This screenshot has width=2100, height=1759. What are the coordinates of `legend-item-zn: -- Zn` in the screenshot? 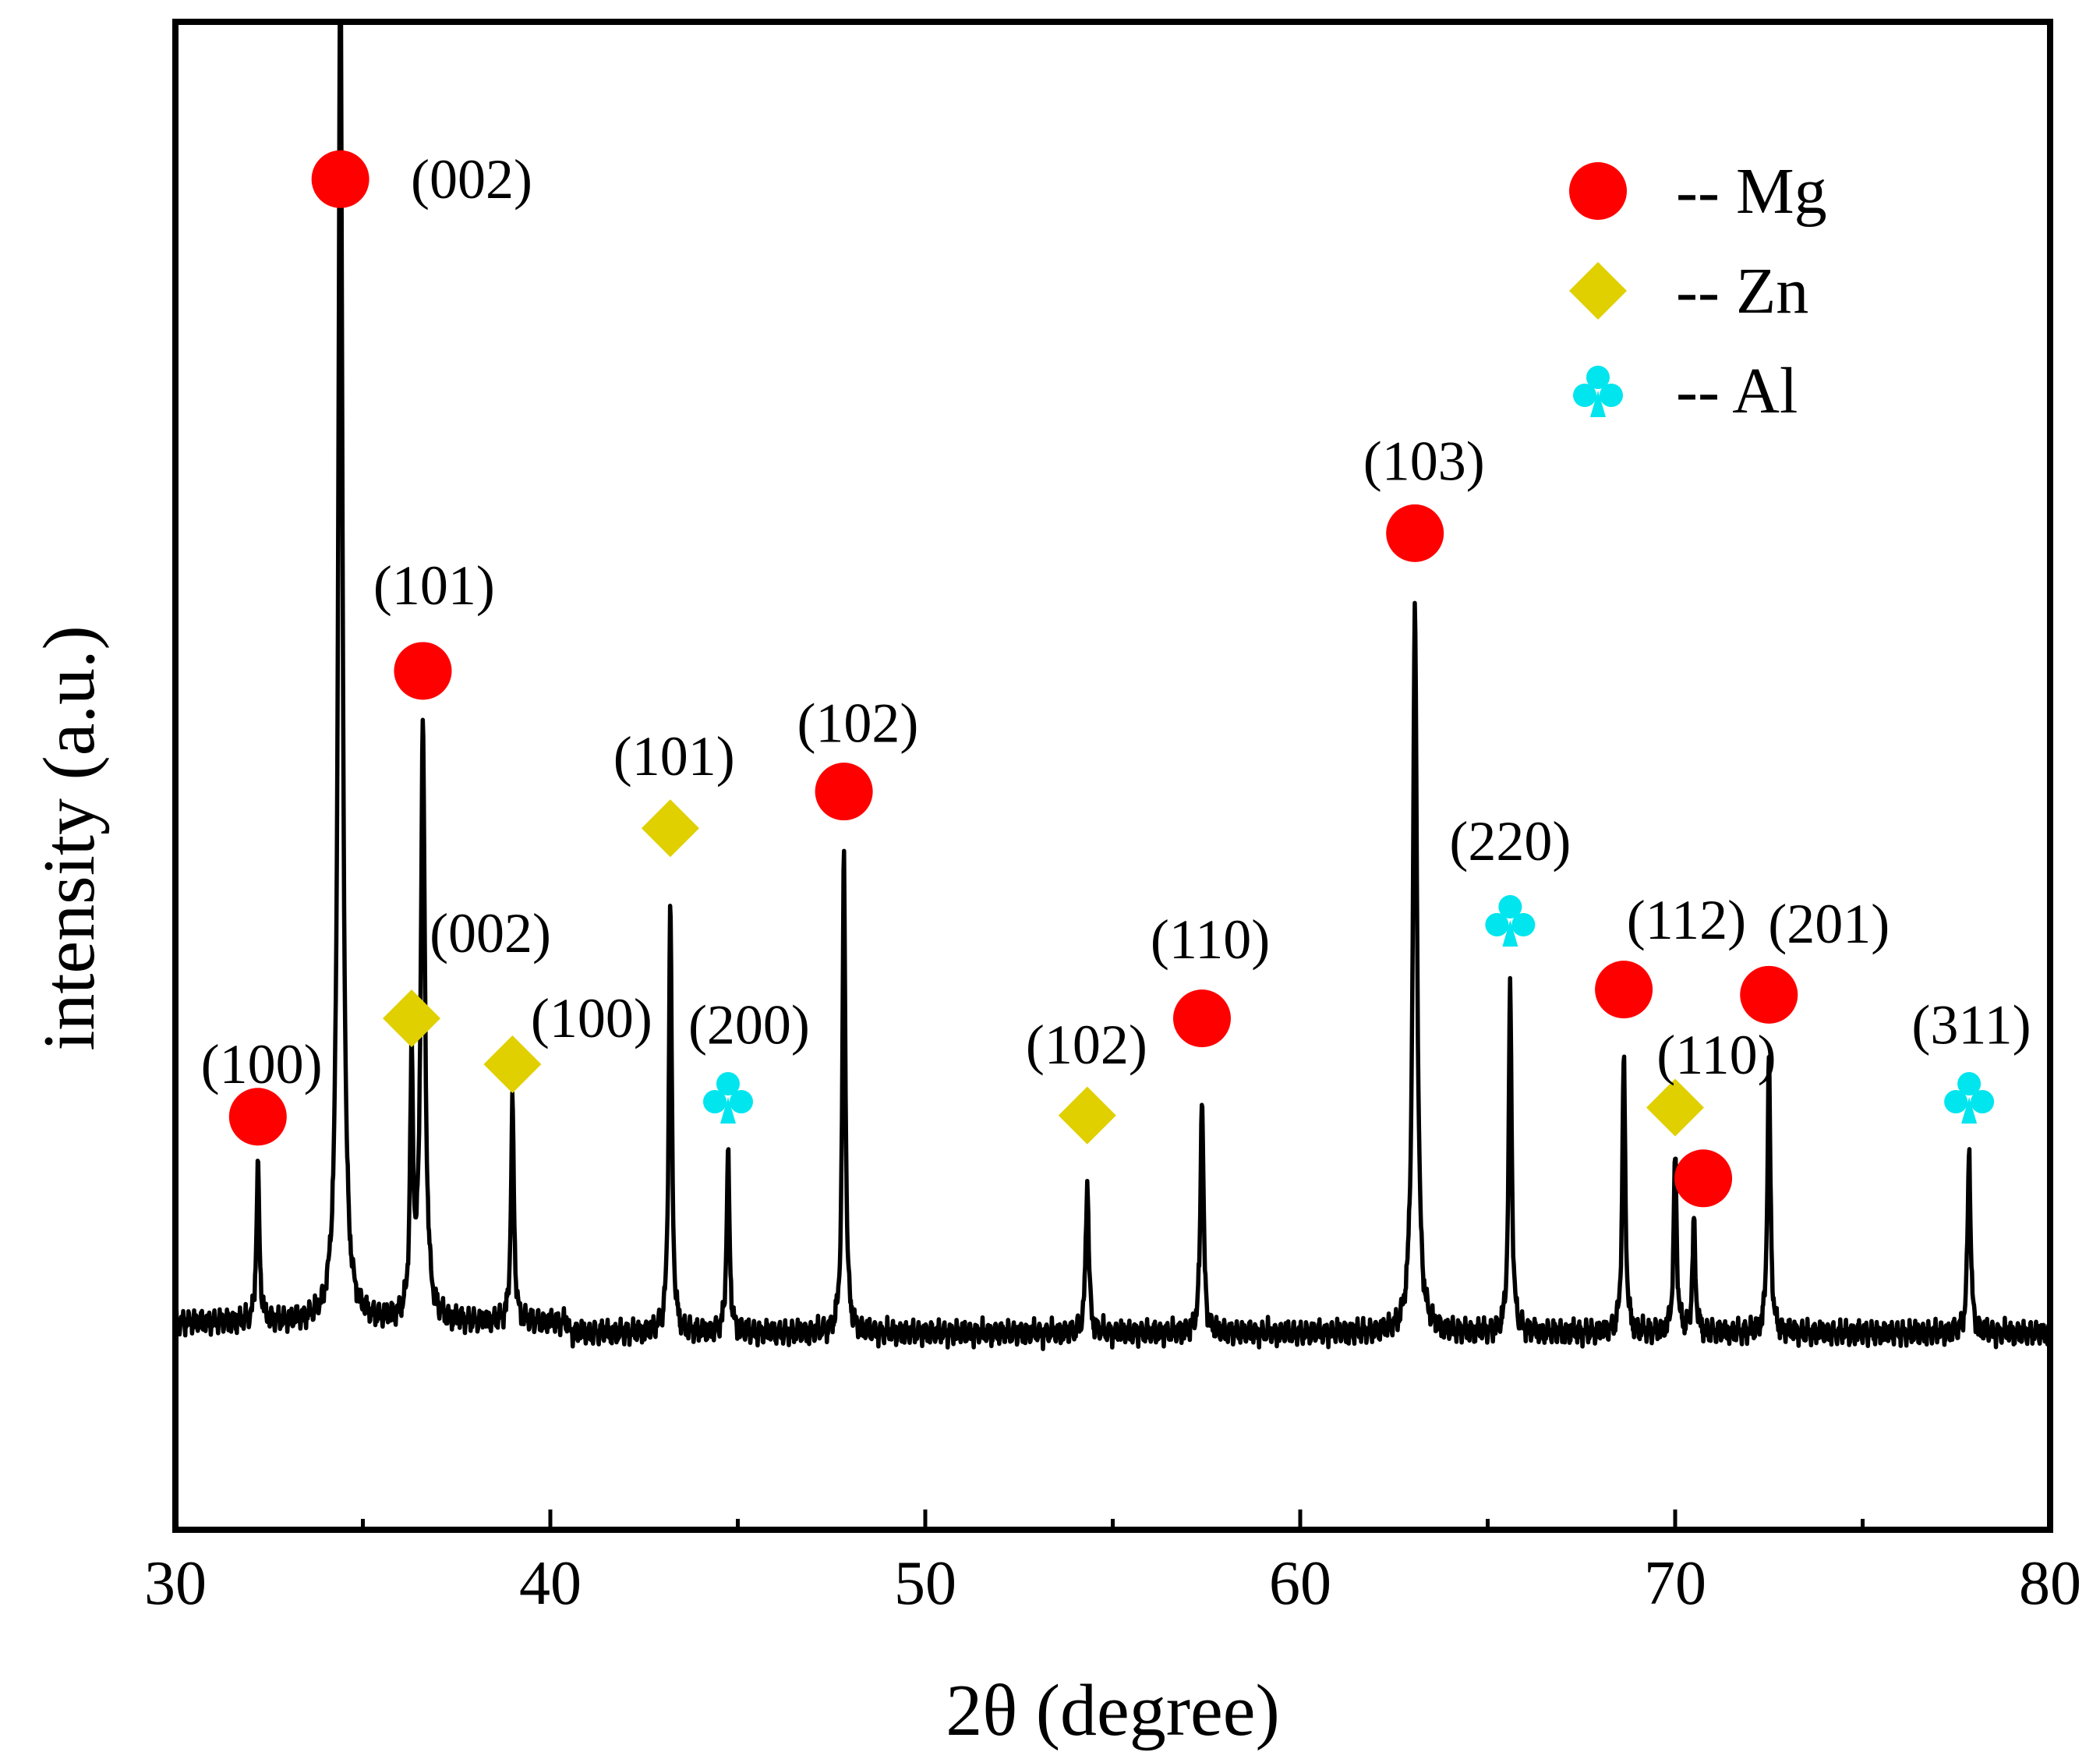 It's located at (1688, 291).